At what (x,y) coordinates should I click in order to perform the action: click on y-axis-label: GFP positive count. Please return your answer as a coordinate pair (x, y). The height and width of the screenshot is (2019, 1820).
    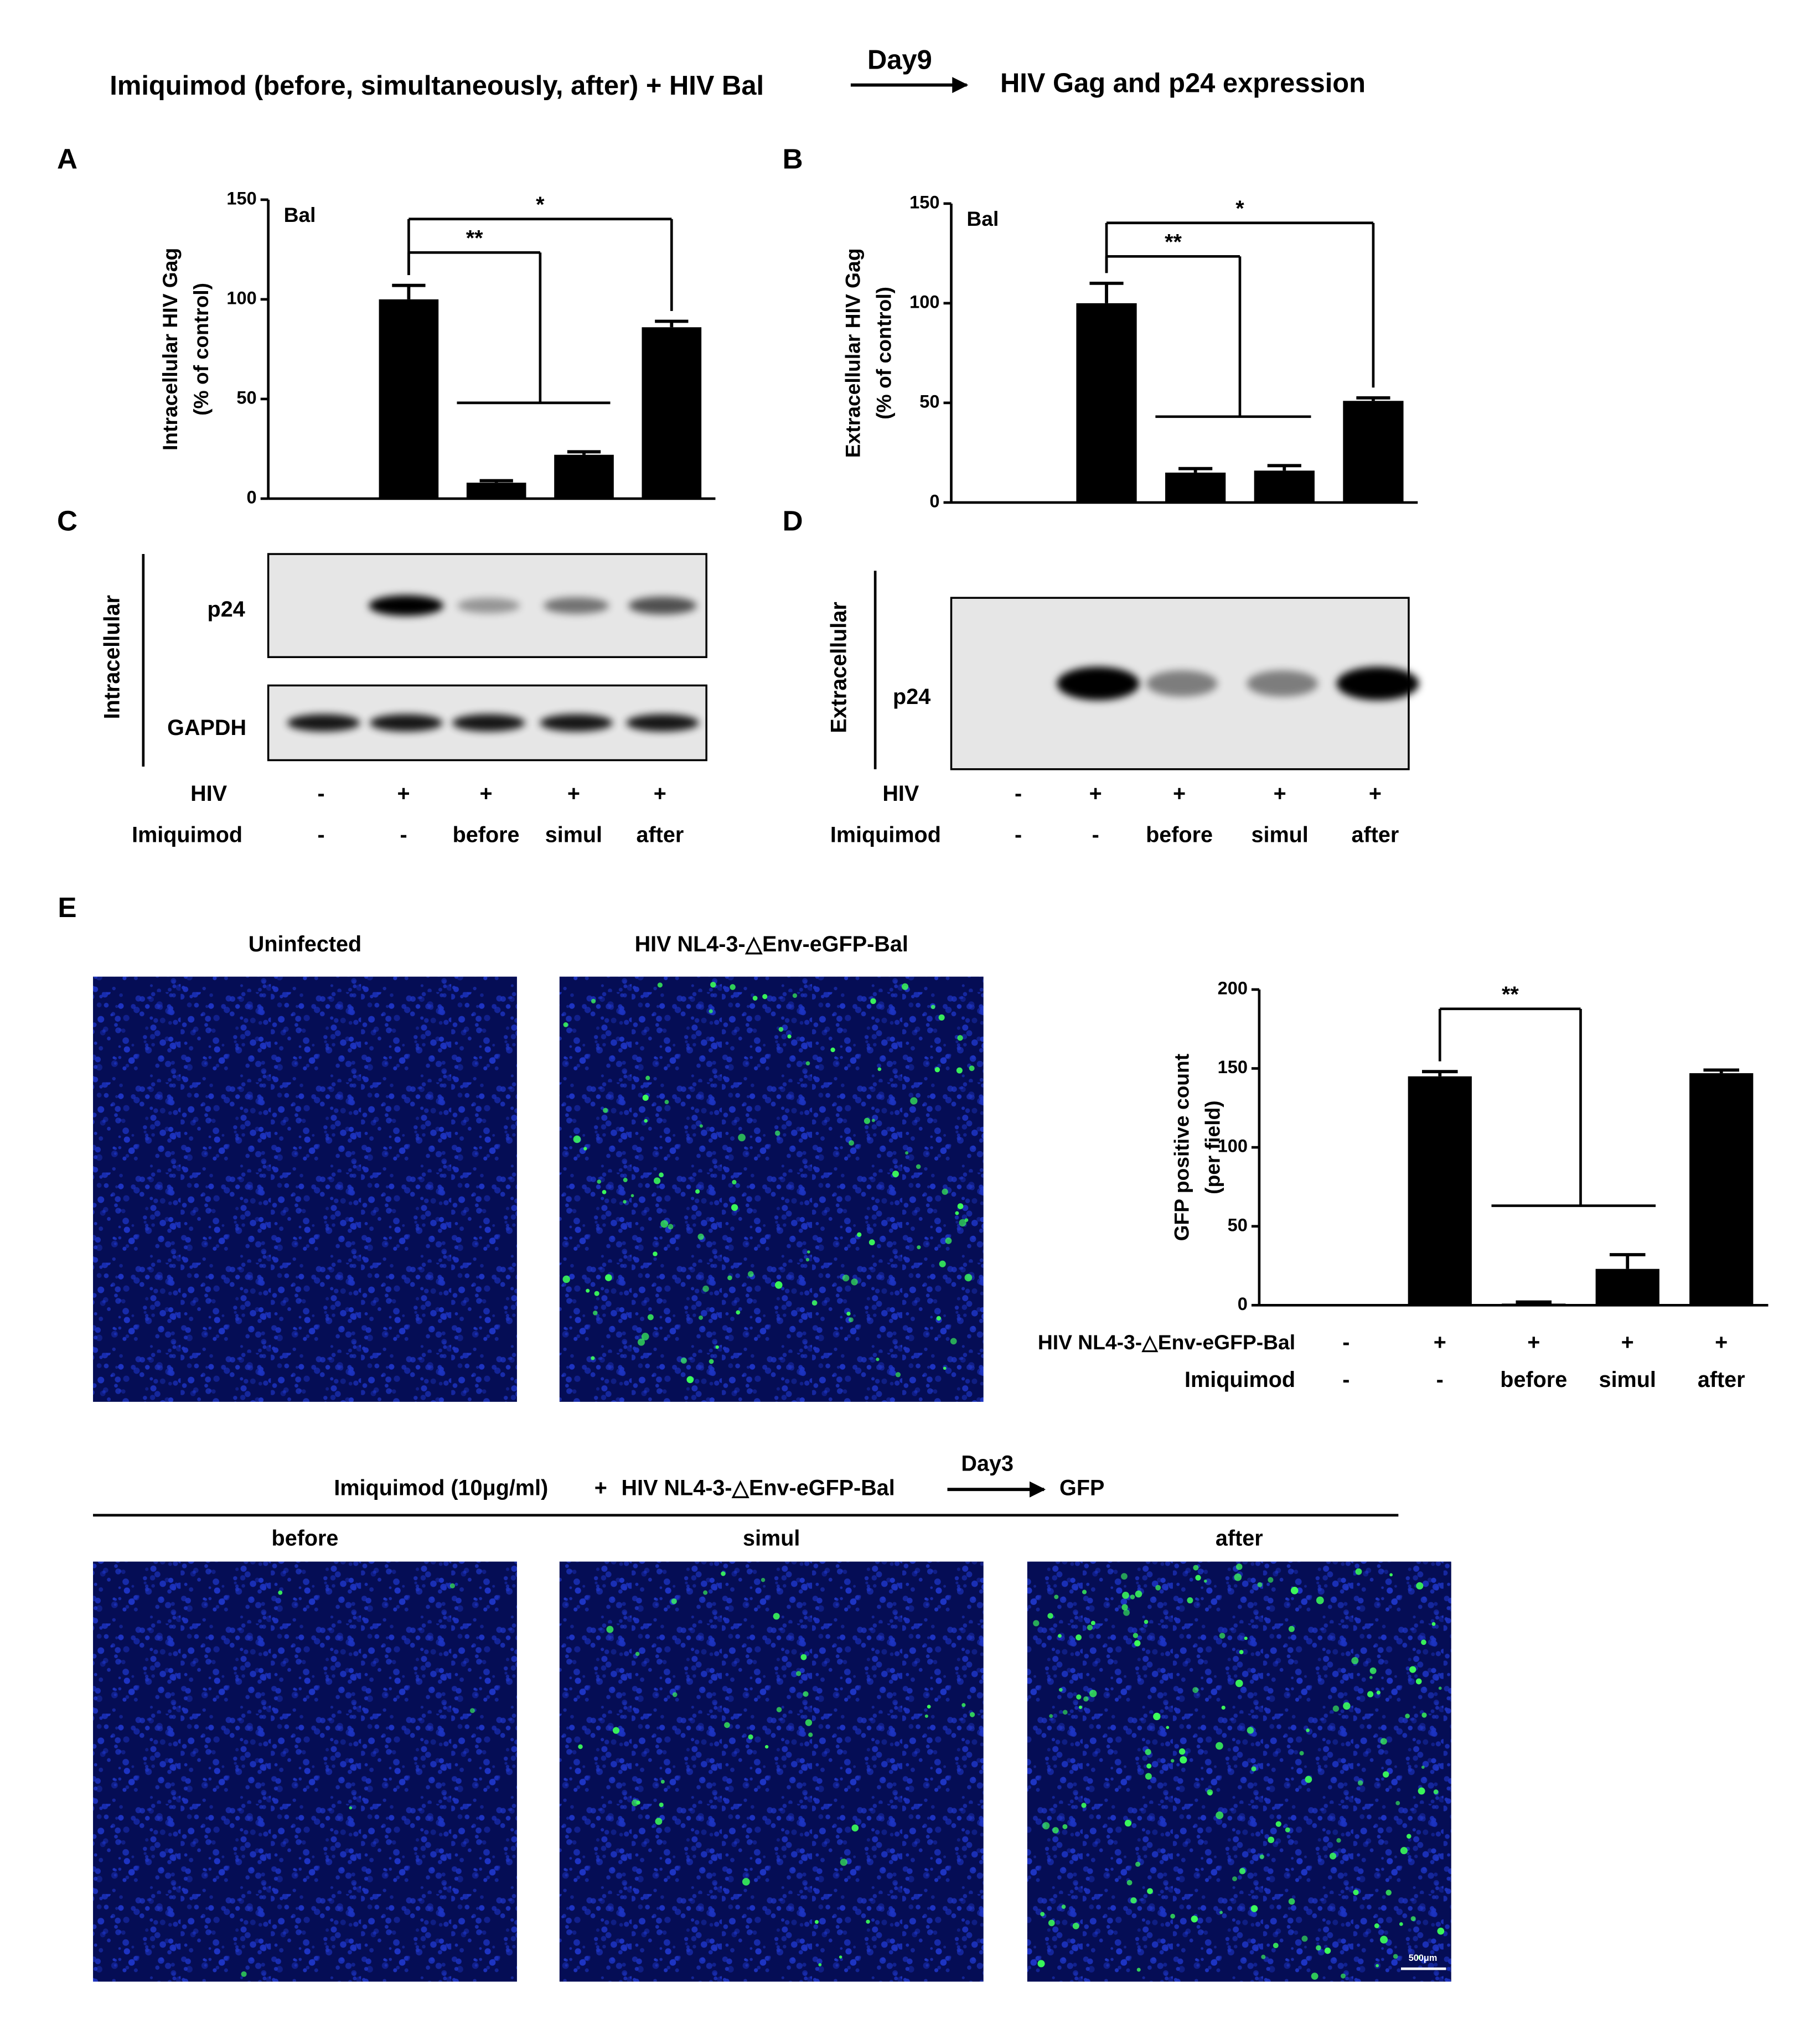
    Looking at the image, I should click on (1182, 1147).